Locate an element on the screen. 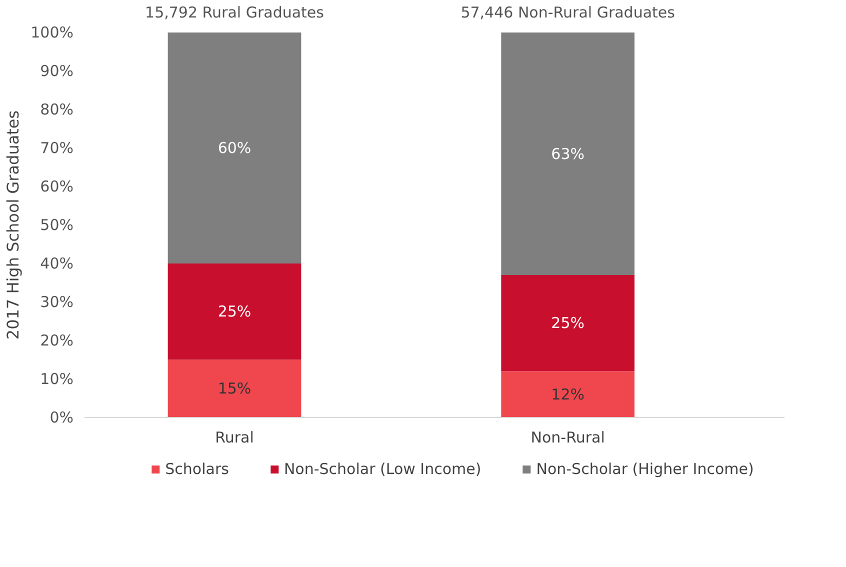 This screenshot has width=846, height=567. text: 57,446 Non-Rural Graduates is located at coordinates (568, 13).